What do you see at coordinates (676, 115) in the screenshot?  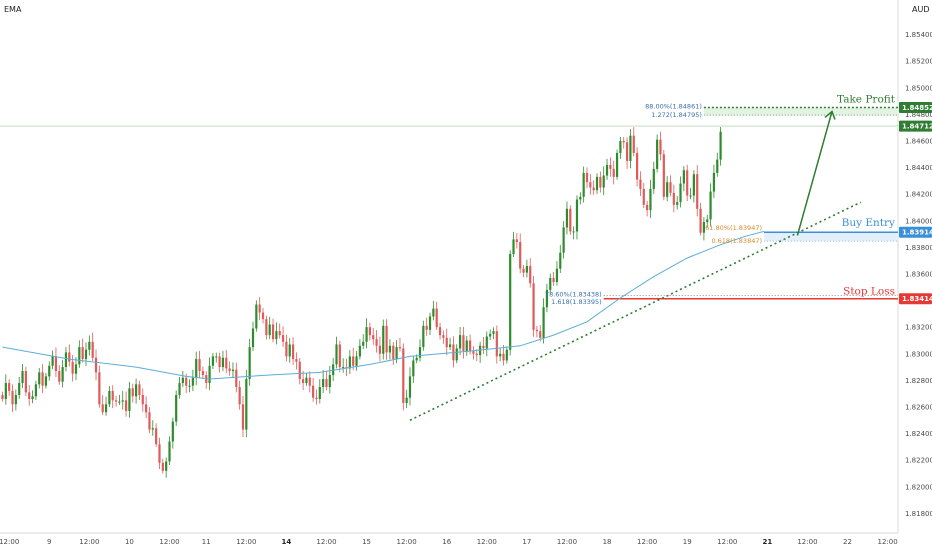 I see `fib-tp-2-label: 1.272(1.84795)` at bounding box center [676, 115].